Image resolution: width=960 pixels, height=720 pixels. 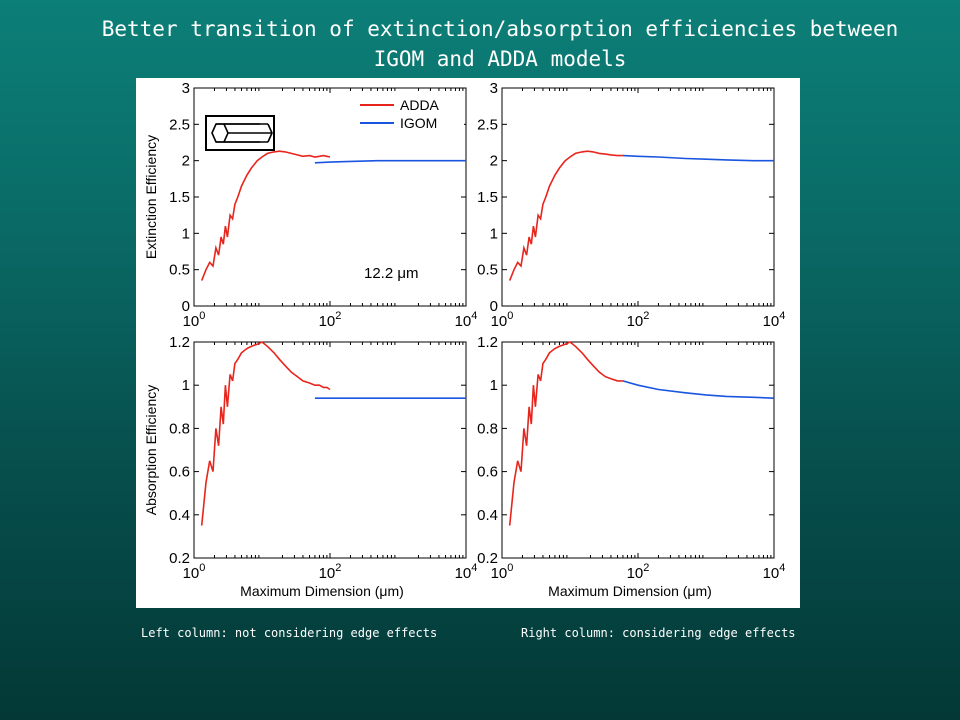 What do you see at coordinates (500, 59) in the screenshot?
I see `slide-title-line2: IGOM and ADDA models` at bounding box center [500, 59].